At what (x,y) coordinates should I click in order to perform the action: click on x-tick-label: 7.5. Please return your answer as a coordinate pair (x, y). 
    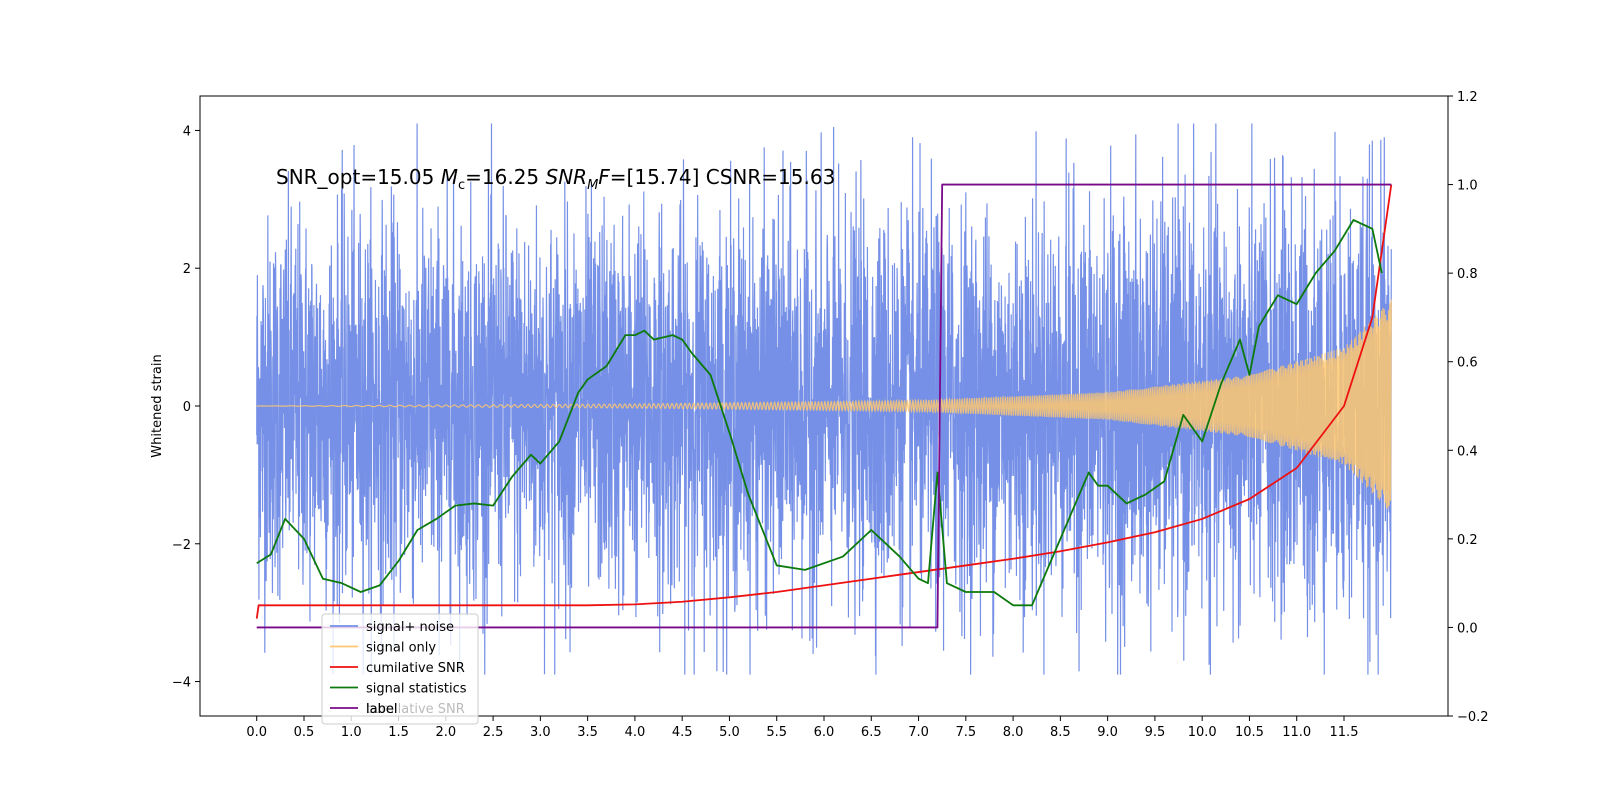
    Looking at the image, I should click on (965, 732).